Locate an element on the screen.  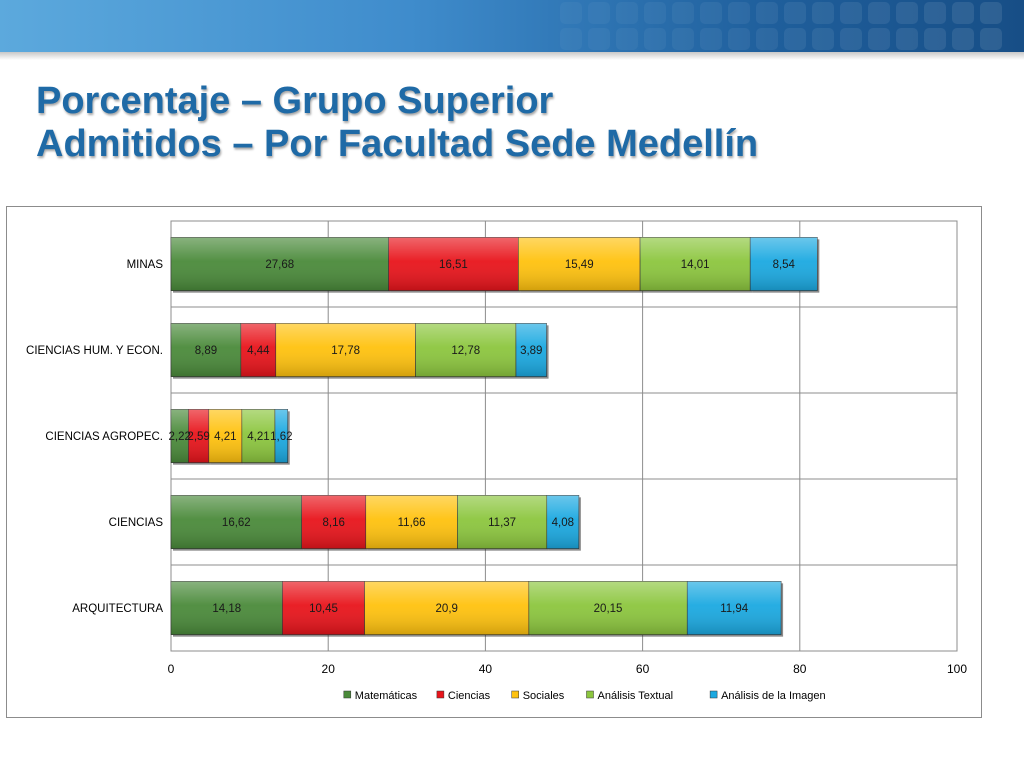
legend-label: Matemáticas is located at coordinates (386, 696).